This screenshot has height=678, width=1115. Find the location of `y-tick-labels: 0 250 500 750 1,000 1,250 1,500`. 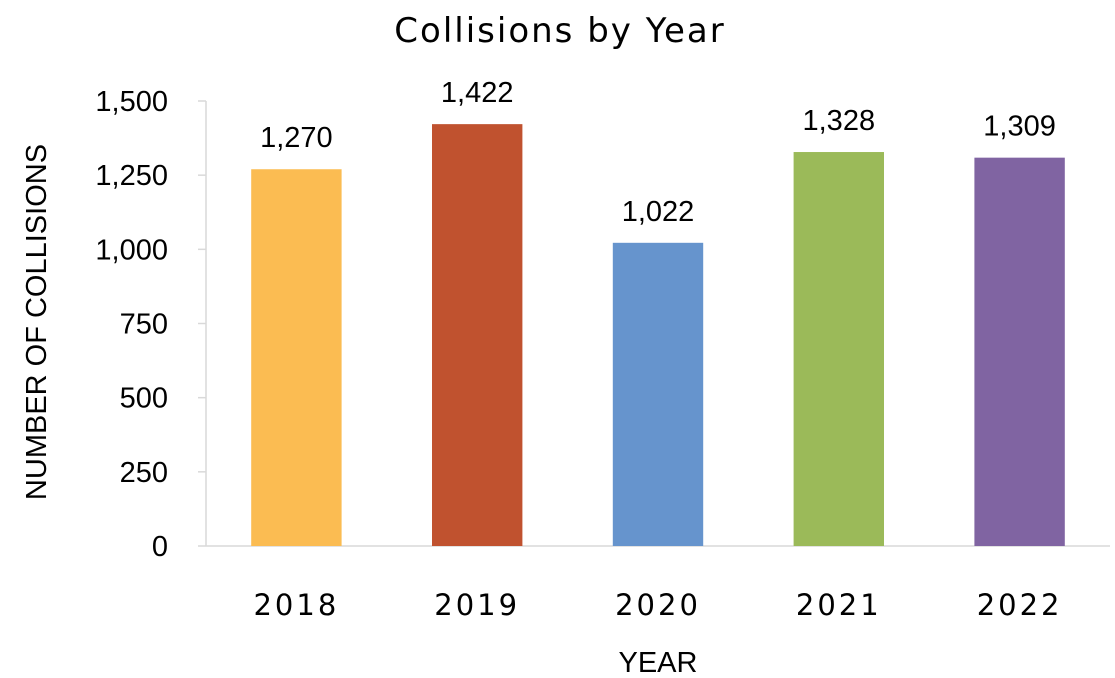

y-tick-labels: 0 250 500 750 1,000 1,250 1,500 is located at coordinates (150, 324).